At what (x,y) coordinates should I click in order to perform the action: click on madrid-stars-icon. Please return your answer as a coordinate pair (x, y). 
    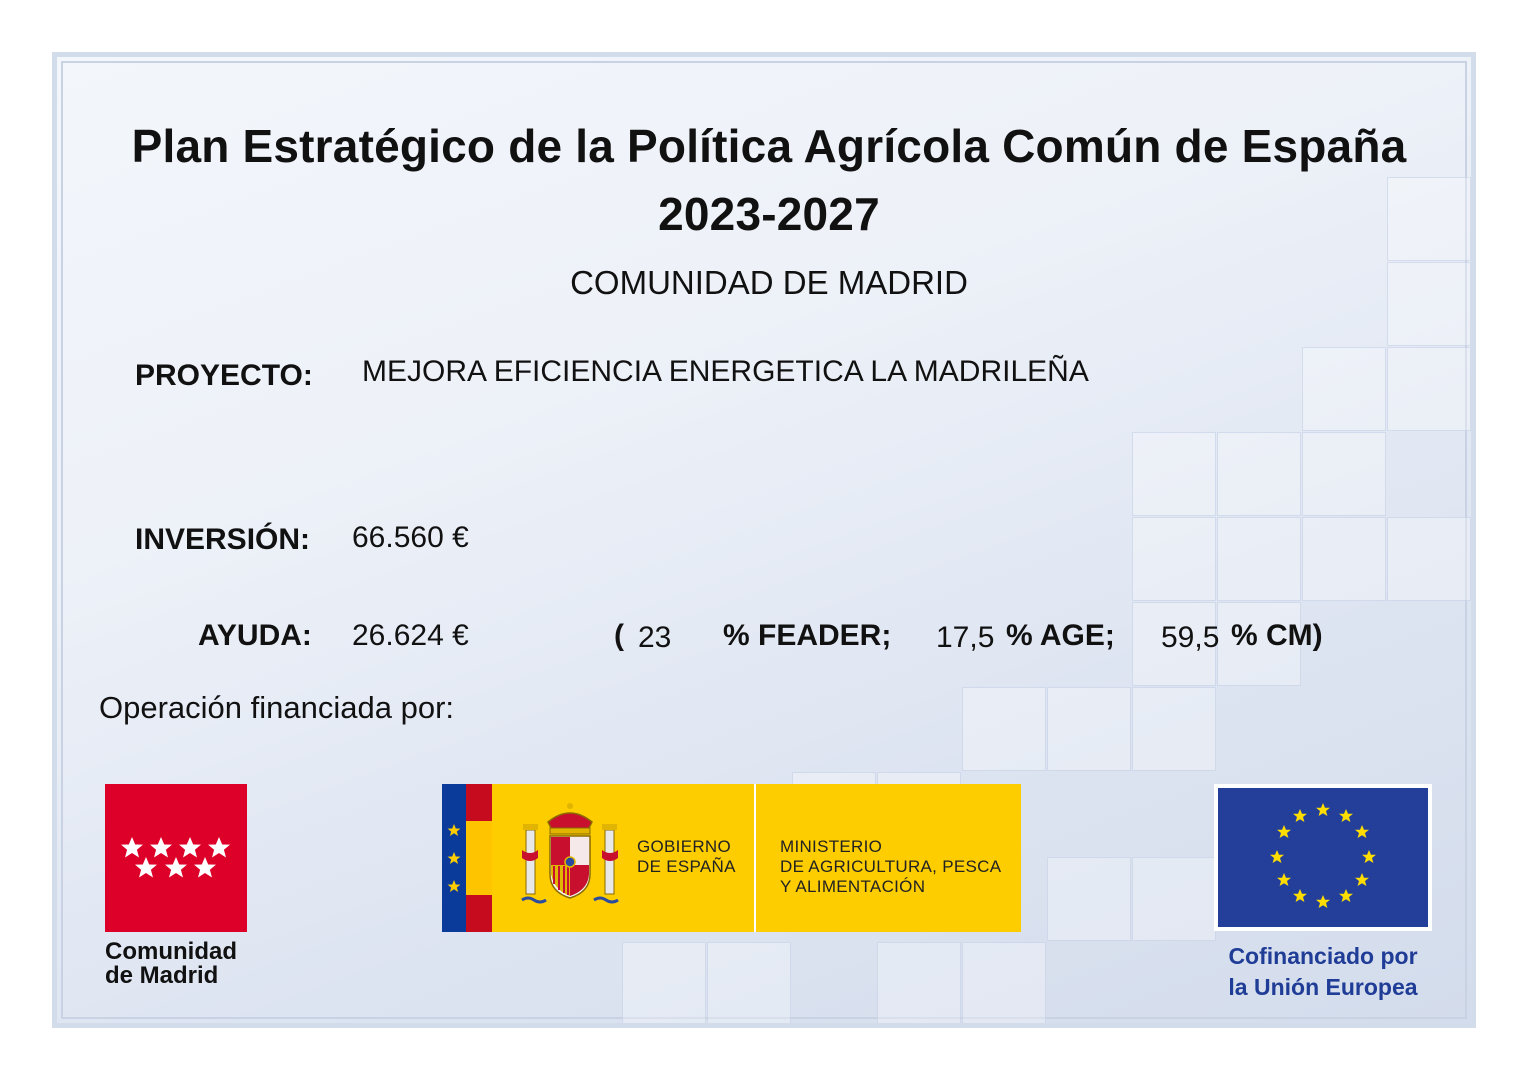
    Looking at the image, I should click on (175, 857).